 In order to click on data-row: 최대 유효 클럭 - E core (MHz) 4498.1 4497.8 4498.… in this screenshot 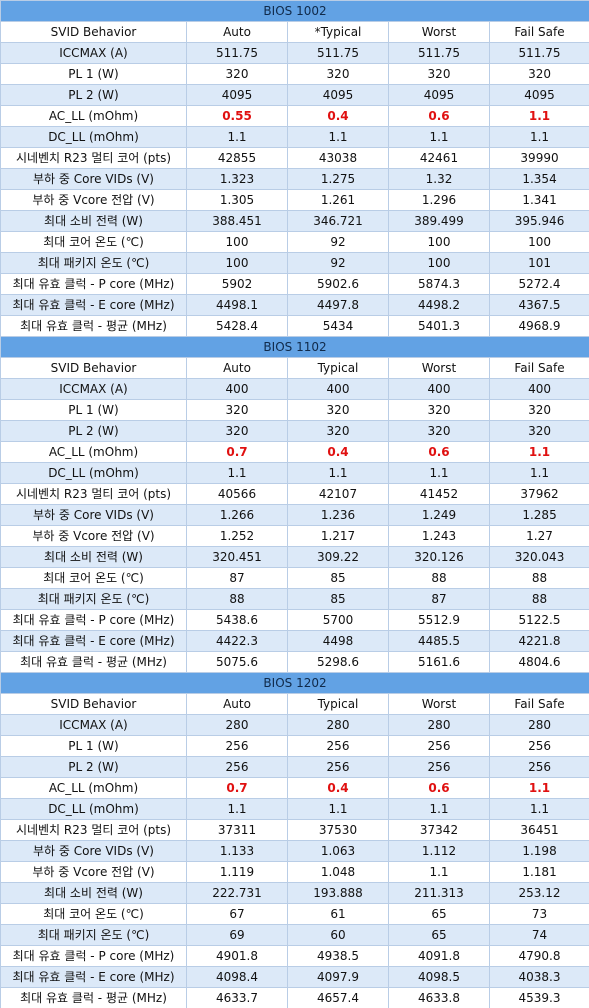, I will do `click(294, 305)`.